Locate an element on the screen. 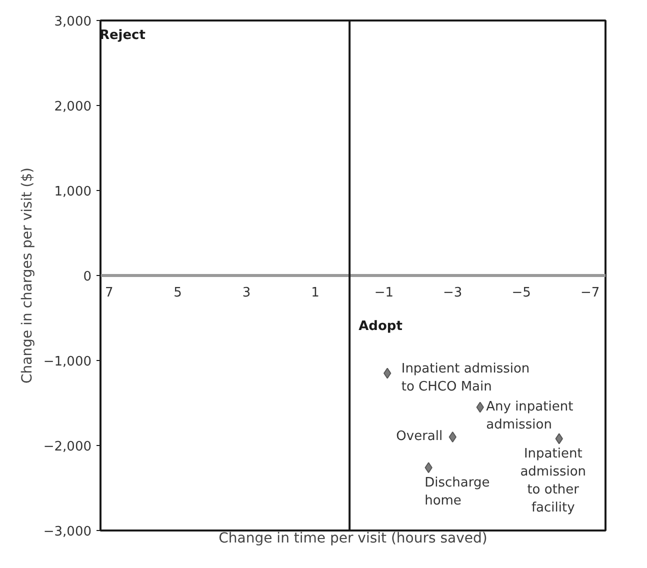 This screenshot has width=647, height=568. x-tick-label: 3 is located at coordinates (246, 293).